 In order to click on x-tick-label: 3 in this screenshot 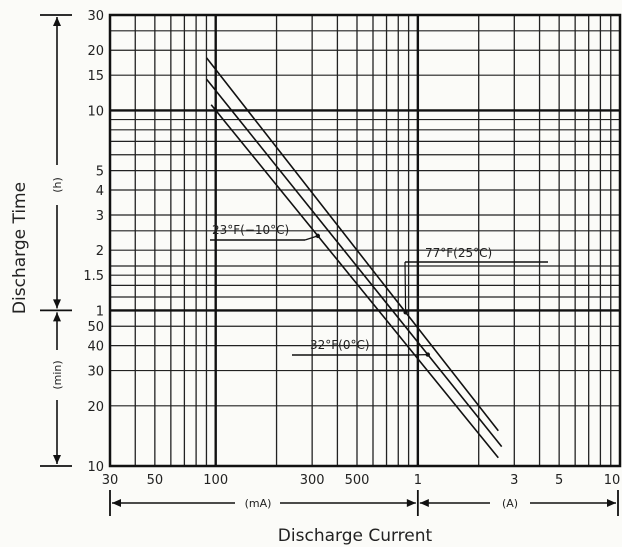, I will do `click(514, 480)`.